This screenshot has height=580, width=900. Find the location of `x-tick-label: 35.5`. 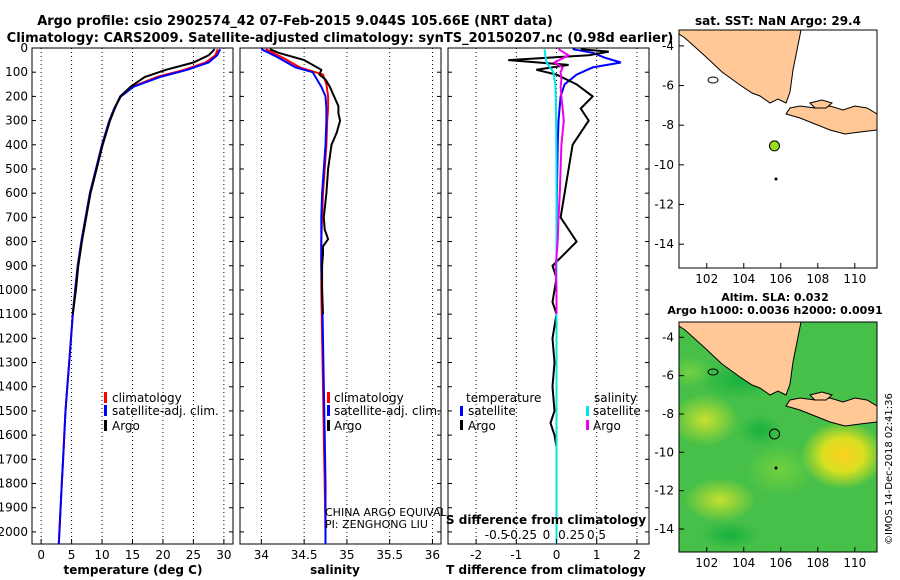

x-tick-label: 35.5 is located at coordinates (389, 555).